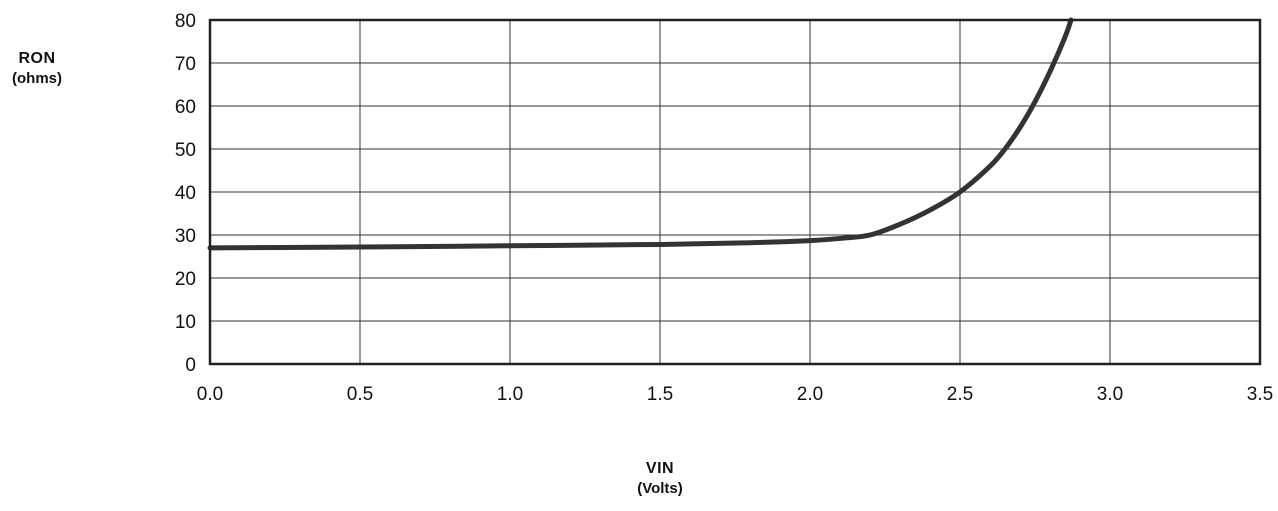 The width and height of the screenshot is (1278, 511). Describe the element at coordinates (1110, 394) in the screenshot. I see `x-tick-label: 3.0` at that location.